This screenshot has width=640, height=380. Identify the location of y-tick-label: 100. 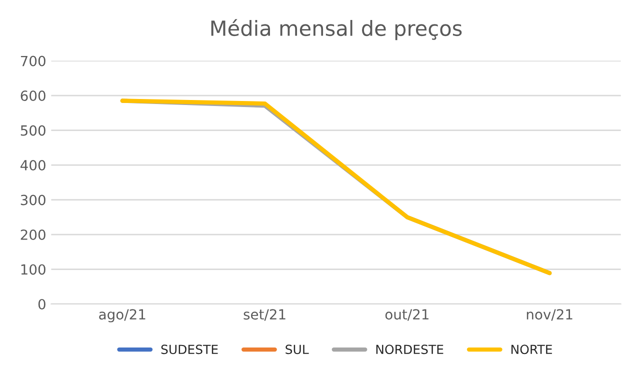
(33, 269).